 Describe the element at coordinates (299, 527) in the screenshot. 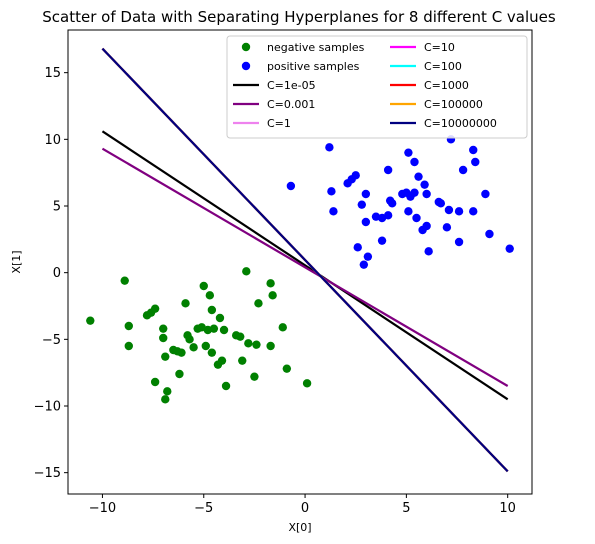

I see `x-axis-label: X[0]` at that location.